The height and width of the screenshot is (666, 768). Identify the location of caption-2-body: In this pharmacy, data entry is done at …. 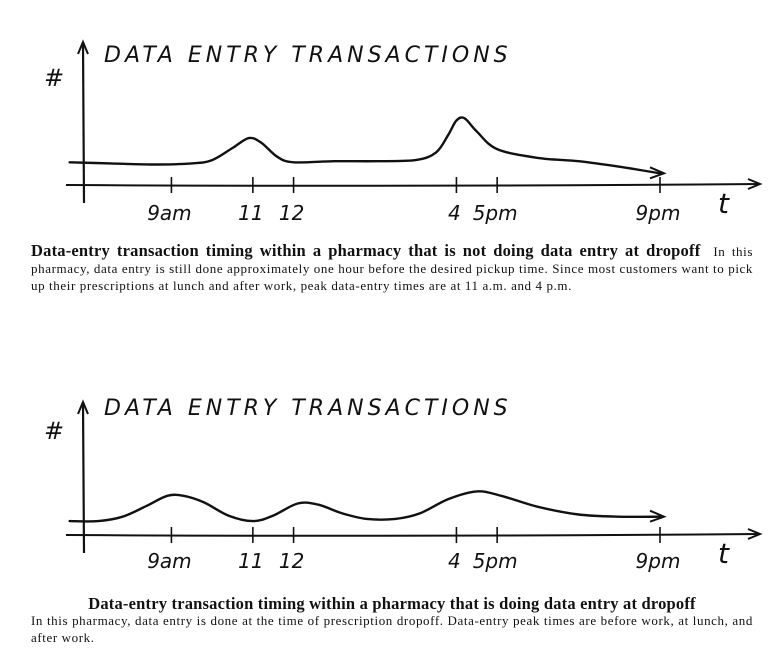
(392, 629).